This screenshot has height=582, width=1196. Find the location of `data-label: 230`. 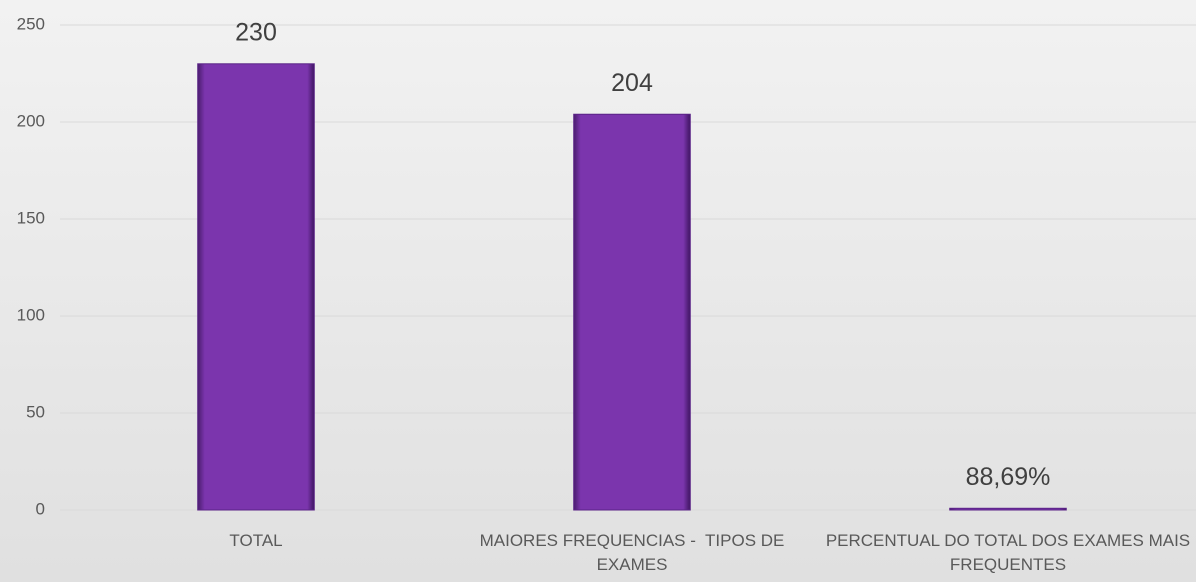

data-label: 230 is located at coordinates (256, 32).